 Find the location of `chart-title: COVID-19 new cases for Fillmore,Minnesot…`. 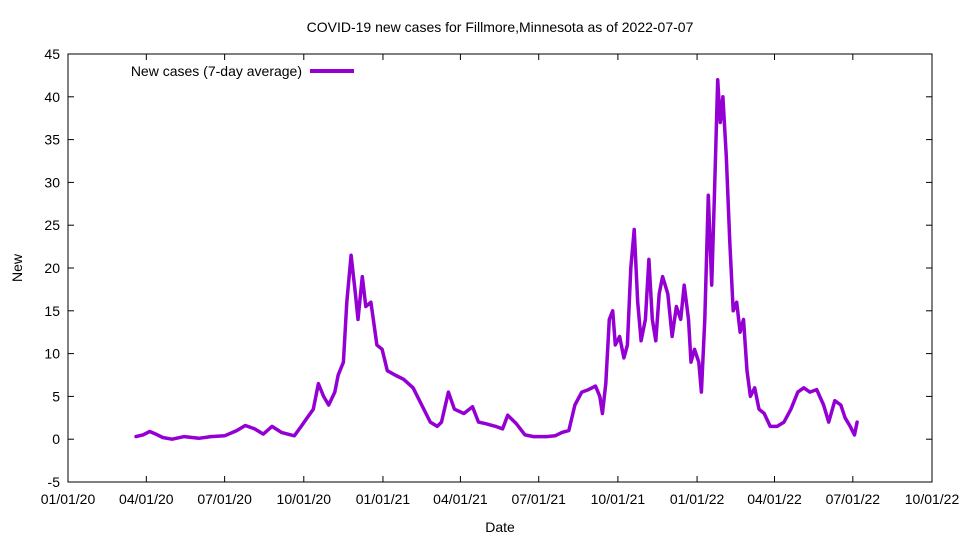

chart-title: COVID-19 new cases for Fillmore,Minnesot… is located at coordinates (500, 27).